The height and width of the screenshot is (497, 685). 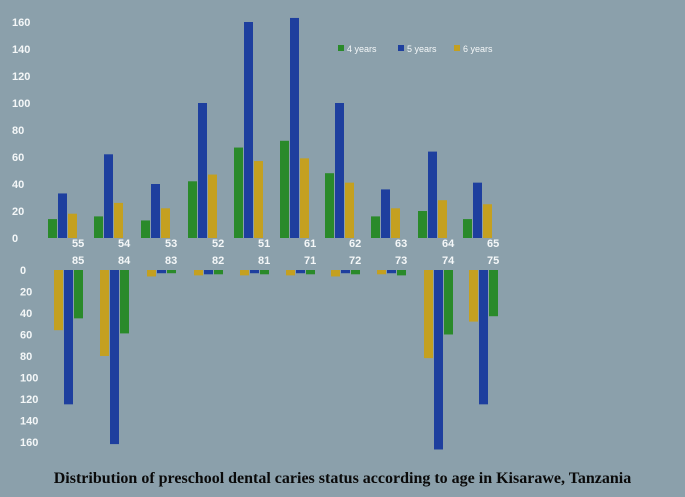 I want to click on upper-tick-label: 120, so click(x=21, y=77).